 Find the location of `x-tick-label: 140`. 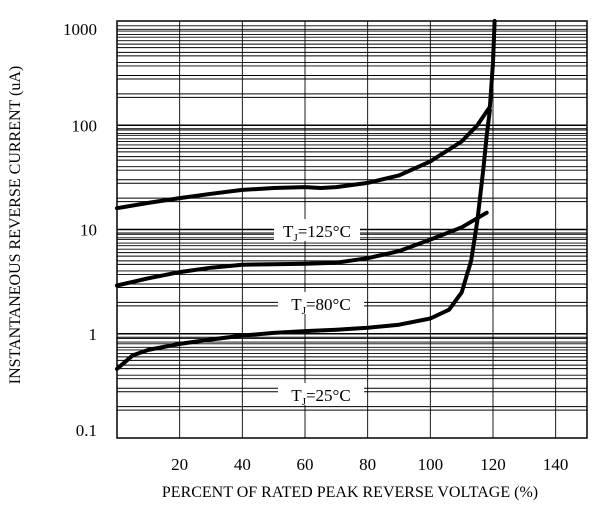

x-tick-label: 140 is located at coordinates (556, 464).